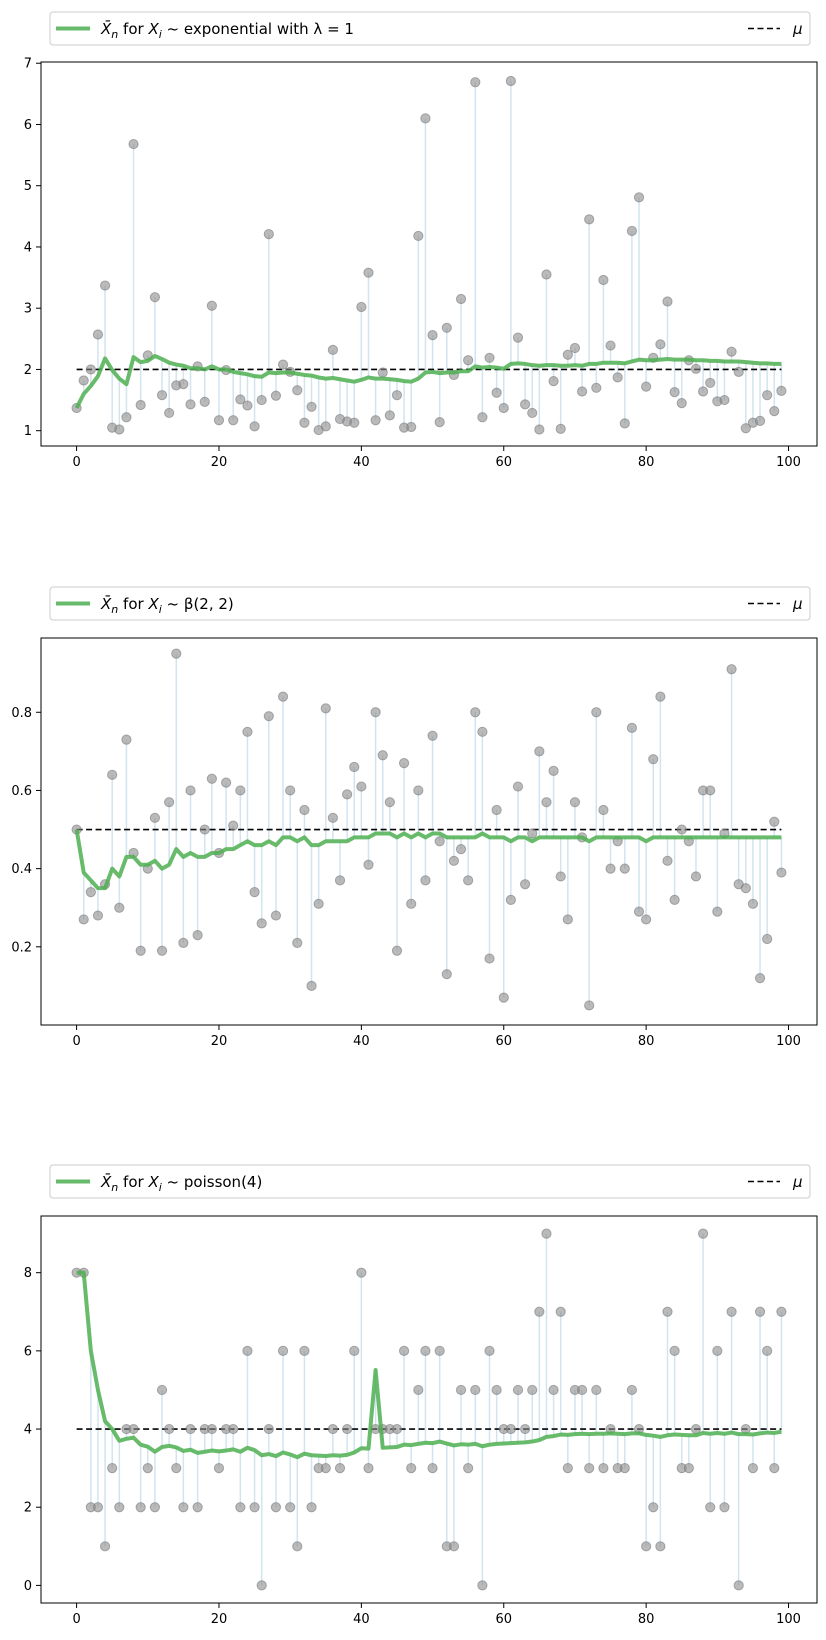 This screenshot has height=1640, width=826. What do you see at coordinates (76, 462) in the screenshot?
I see `x-tick-label: 0` at bounding box center [76, 462].